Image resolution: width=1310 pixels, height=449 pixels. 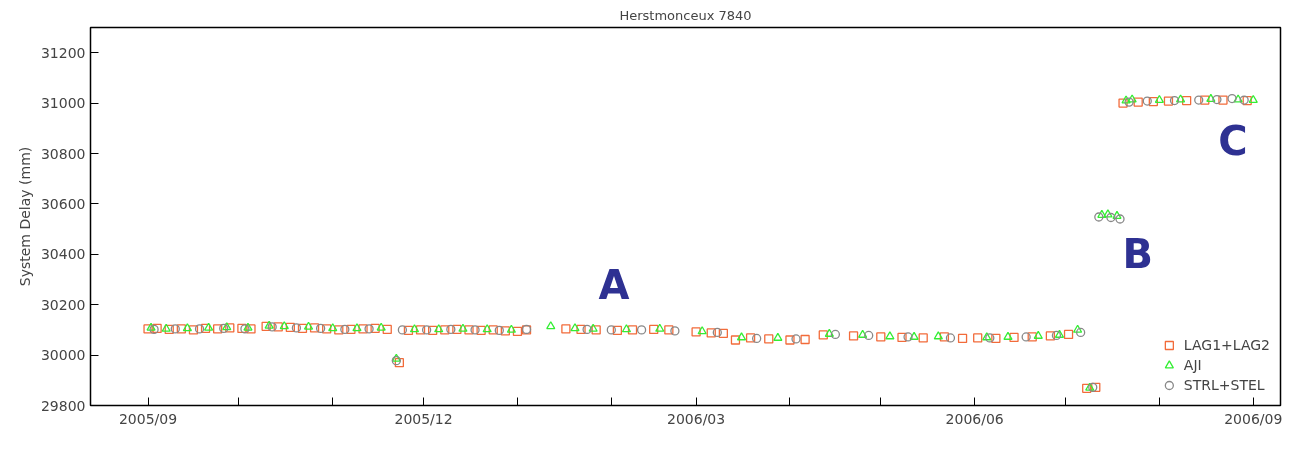 I want to click on y-tick-label: 31200, so click(x=63, y=52).